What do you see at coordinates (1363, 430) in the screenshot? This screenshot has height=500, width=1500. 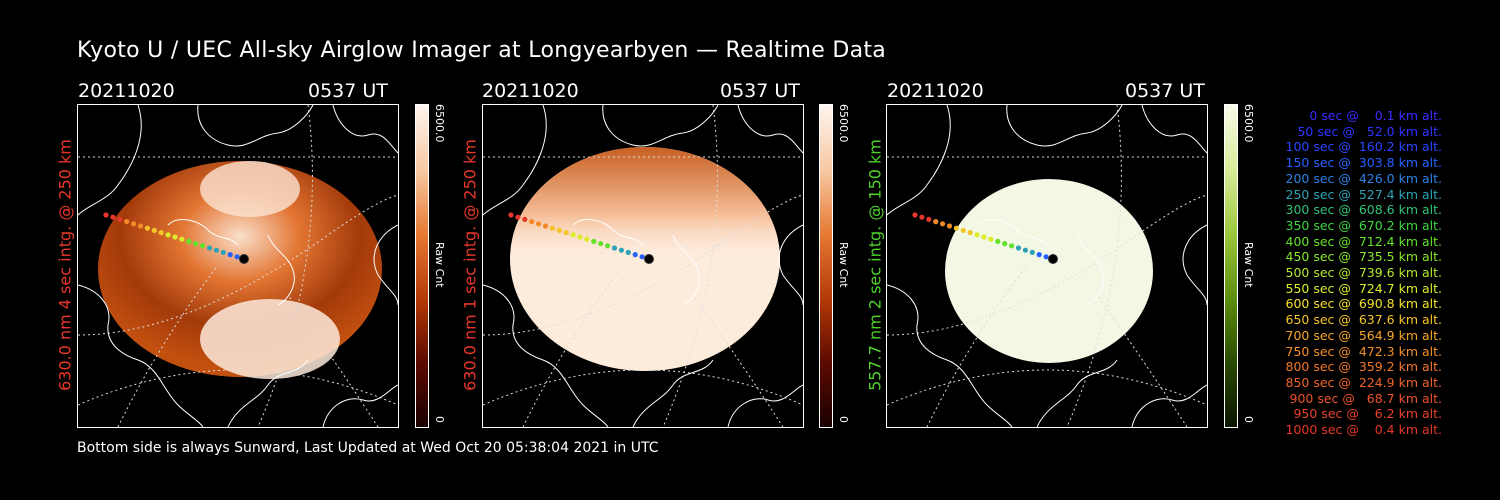 I see `legend-row: 1000 sec @ 0.4 km alt.` at bounding box center [1363, 430].